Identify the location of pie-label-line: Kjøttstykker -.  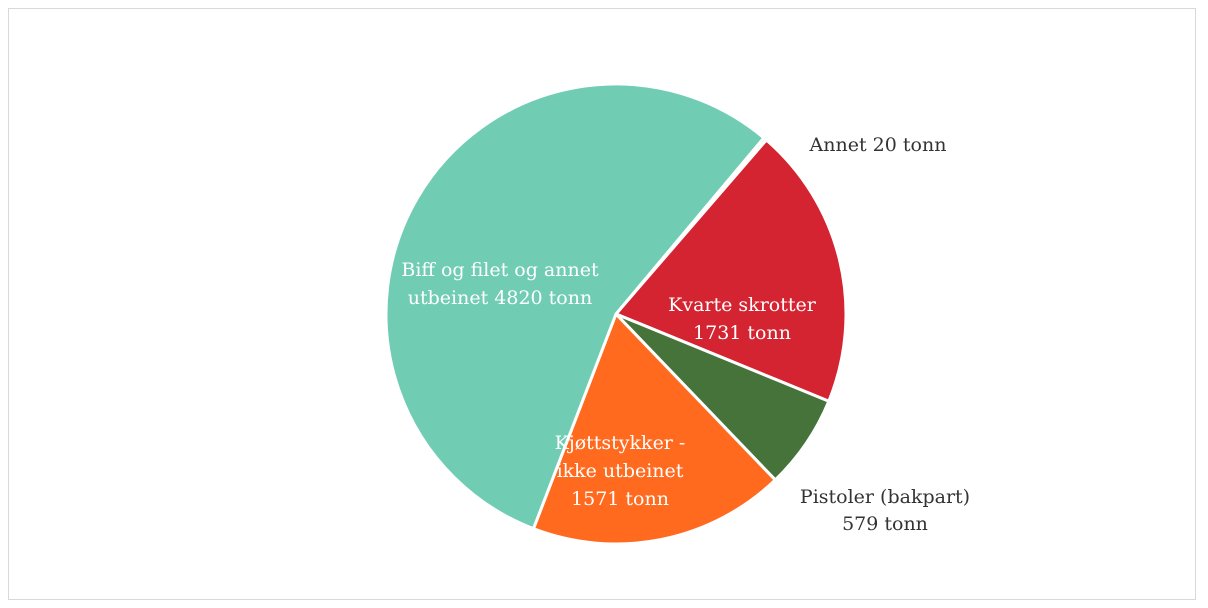
(620, 443).